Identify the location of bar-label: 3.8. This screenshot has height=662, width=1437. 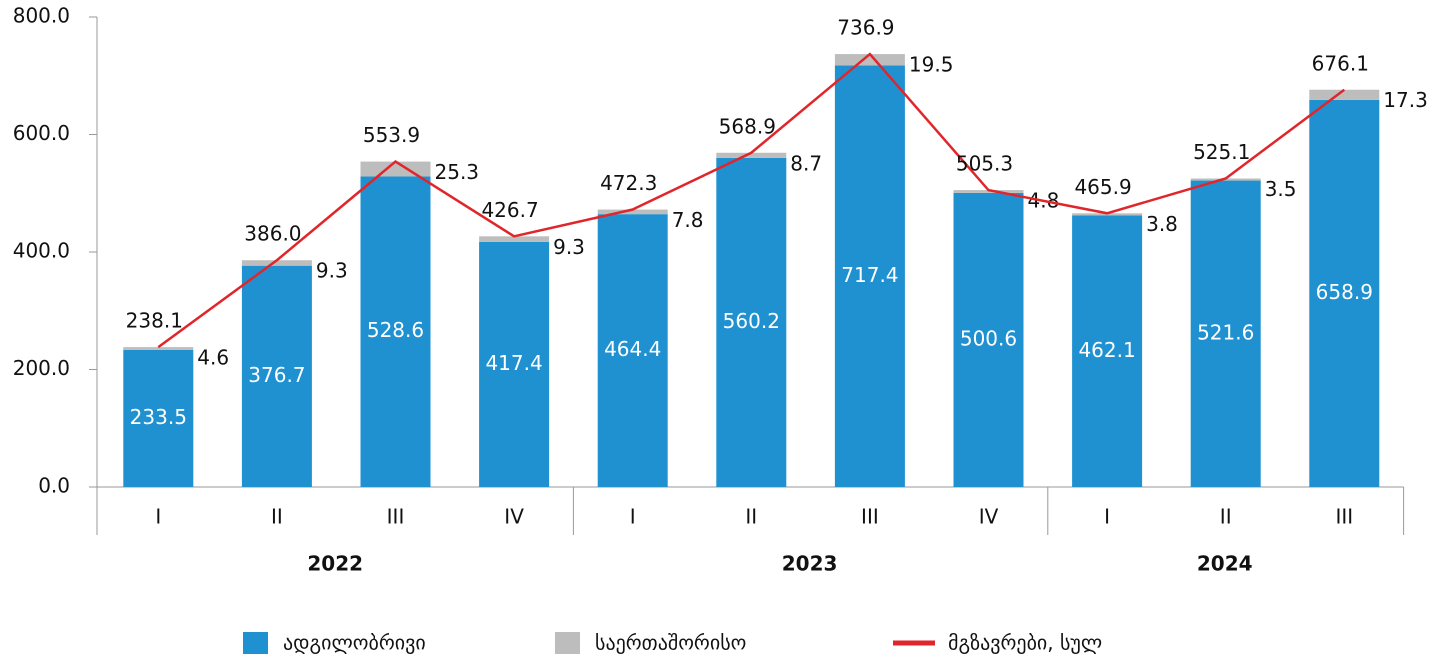
(1162, 224).